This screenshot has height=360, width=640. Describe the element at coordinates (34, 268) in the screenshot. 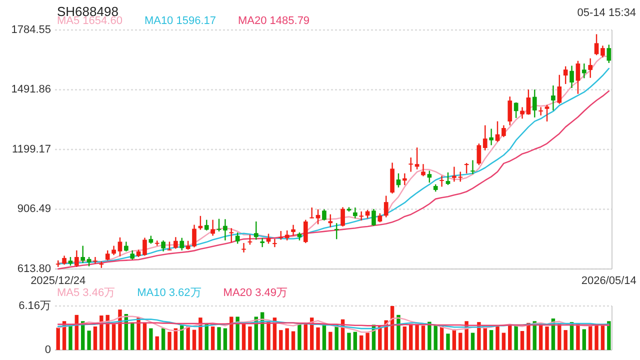

I see `y-tick-label: 613.80` at that location.